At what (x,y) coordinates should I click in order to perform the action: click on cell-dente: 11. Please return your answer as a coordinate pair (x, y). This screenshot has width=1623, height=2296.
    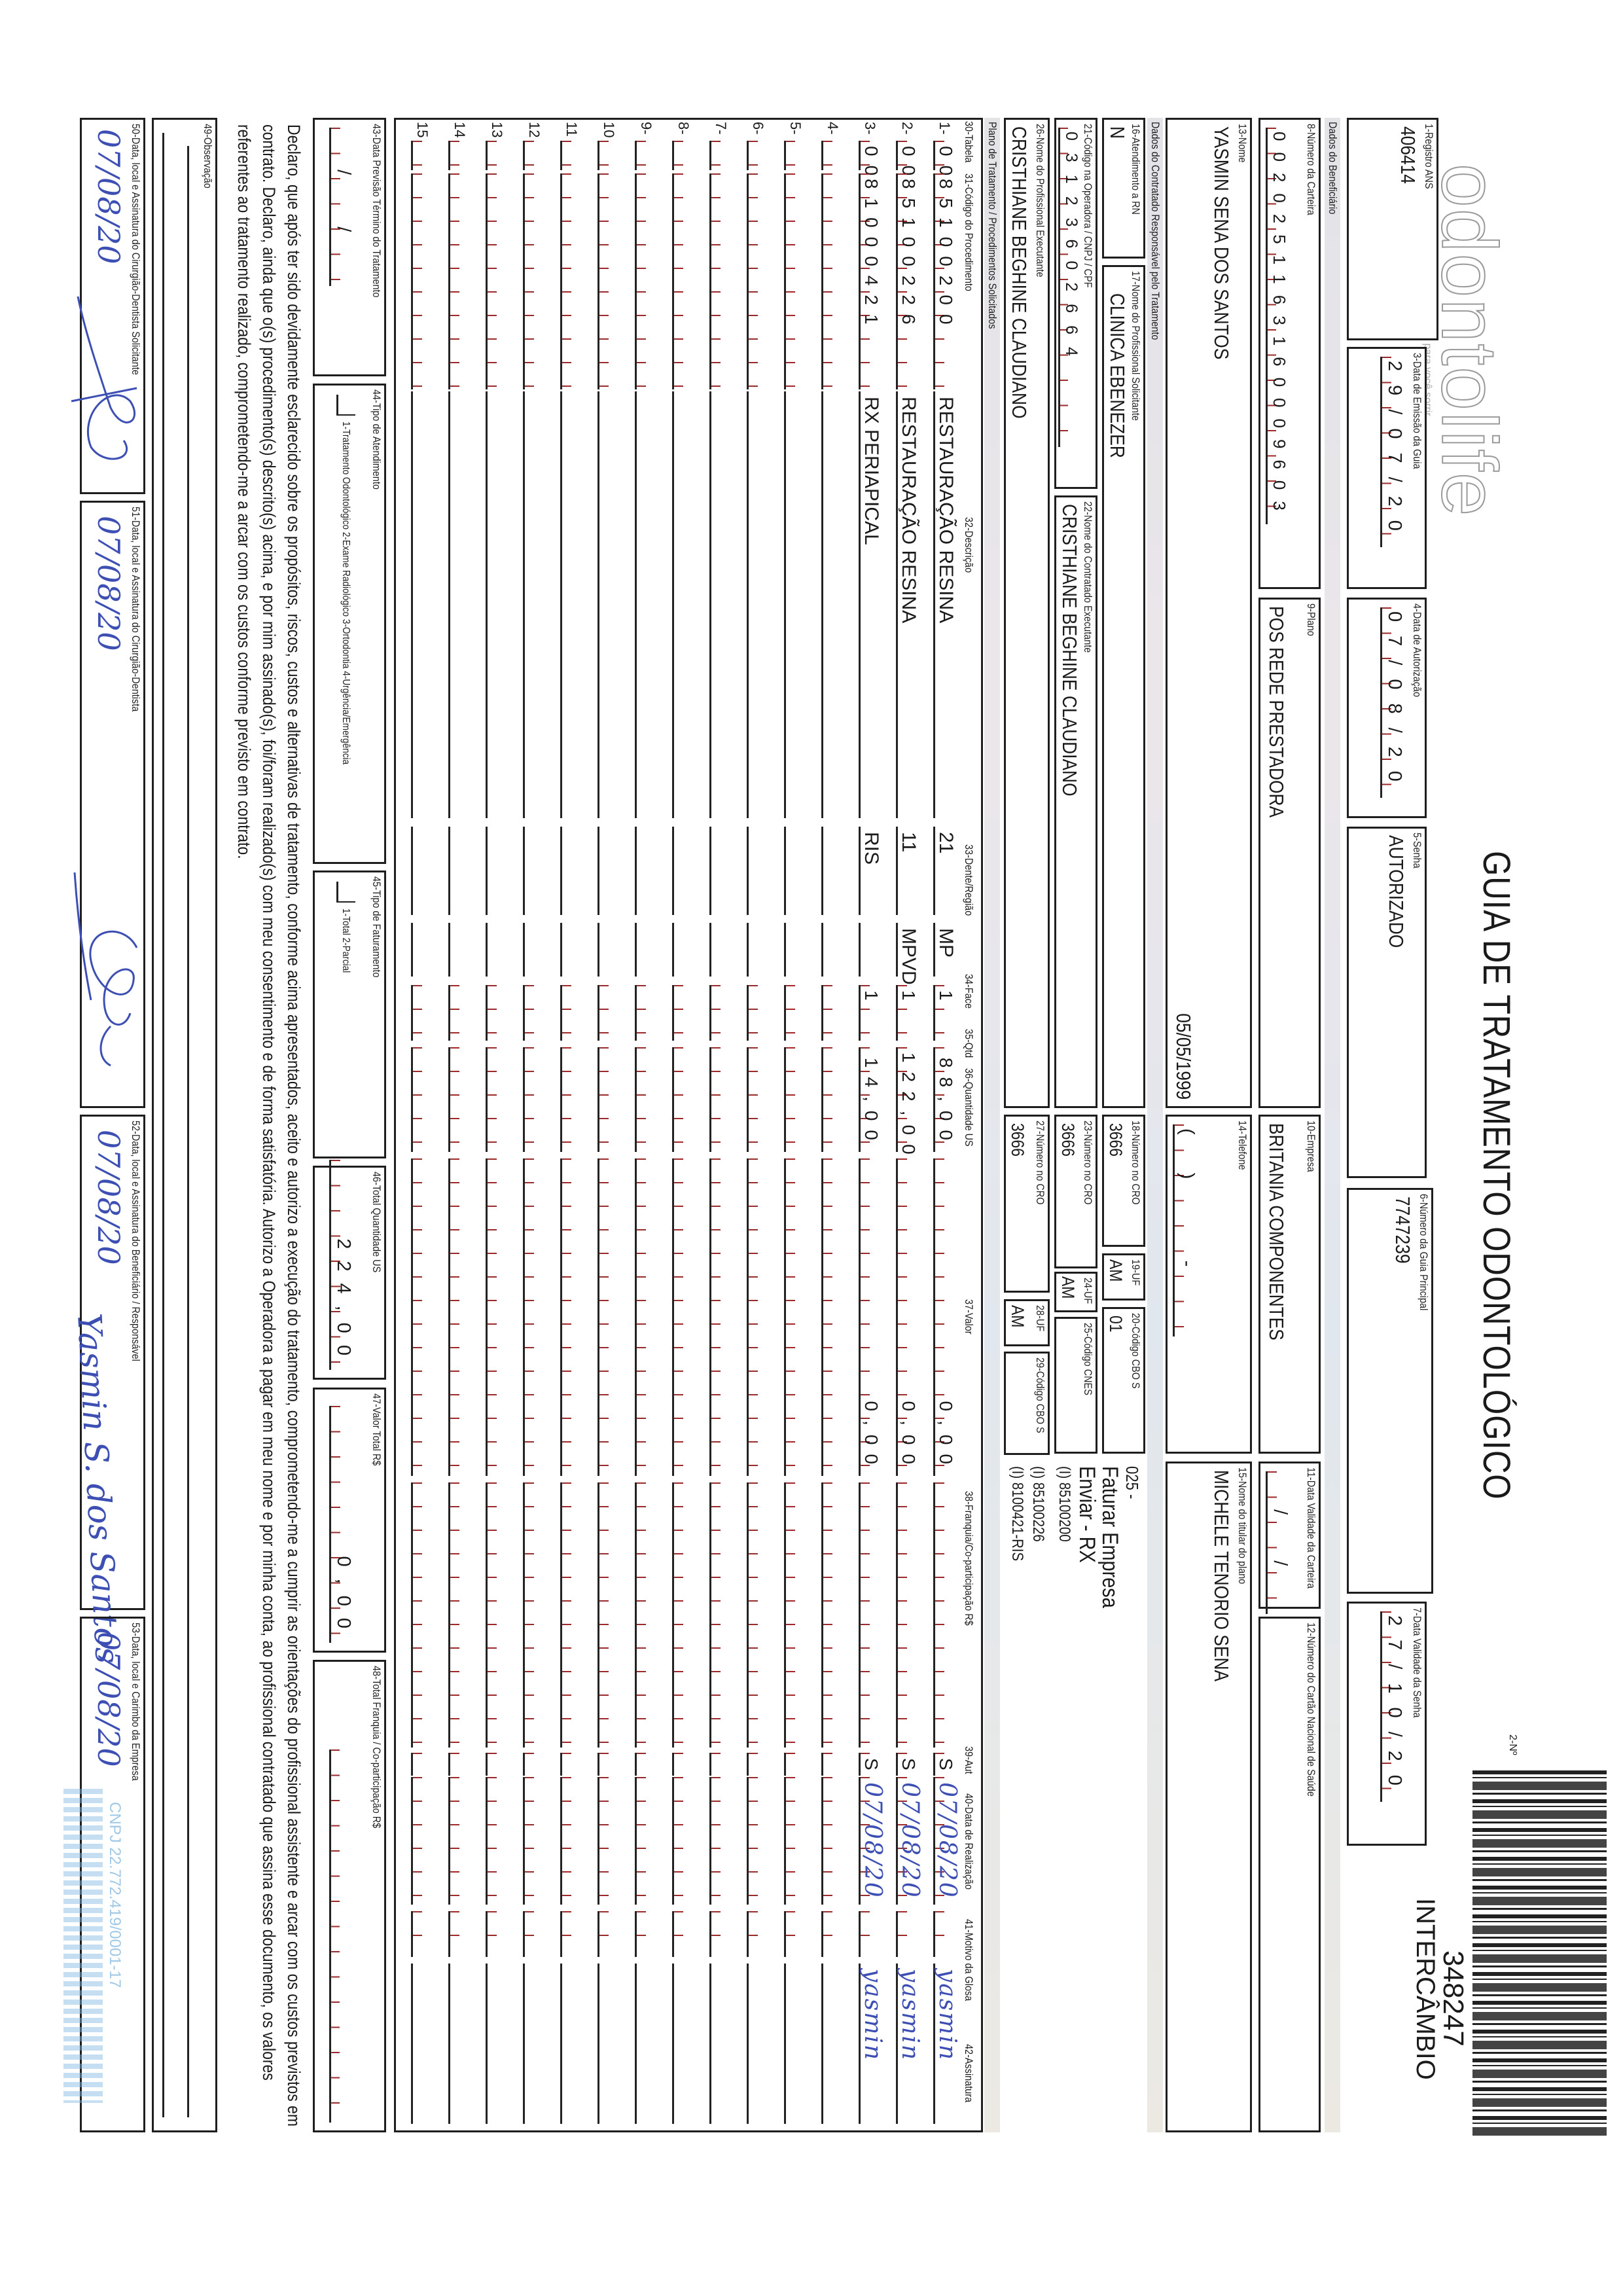
    Looking at the image, I should click on (908, 871).